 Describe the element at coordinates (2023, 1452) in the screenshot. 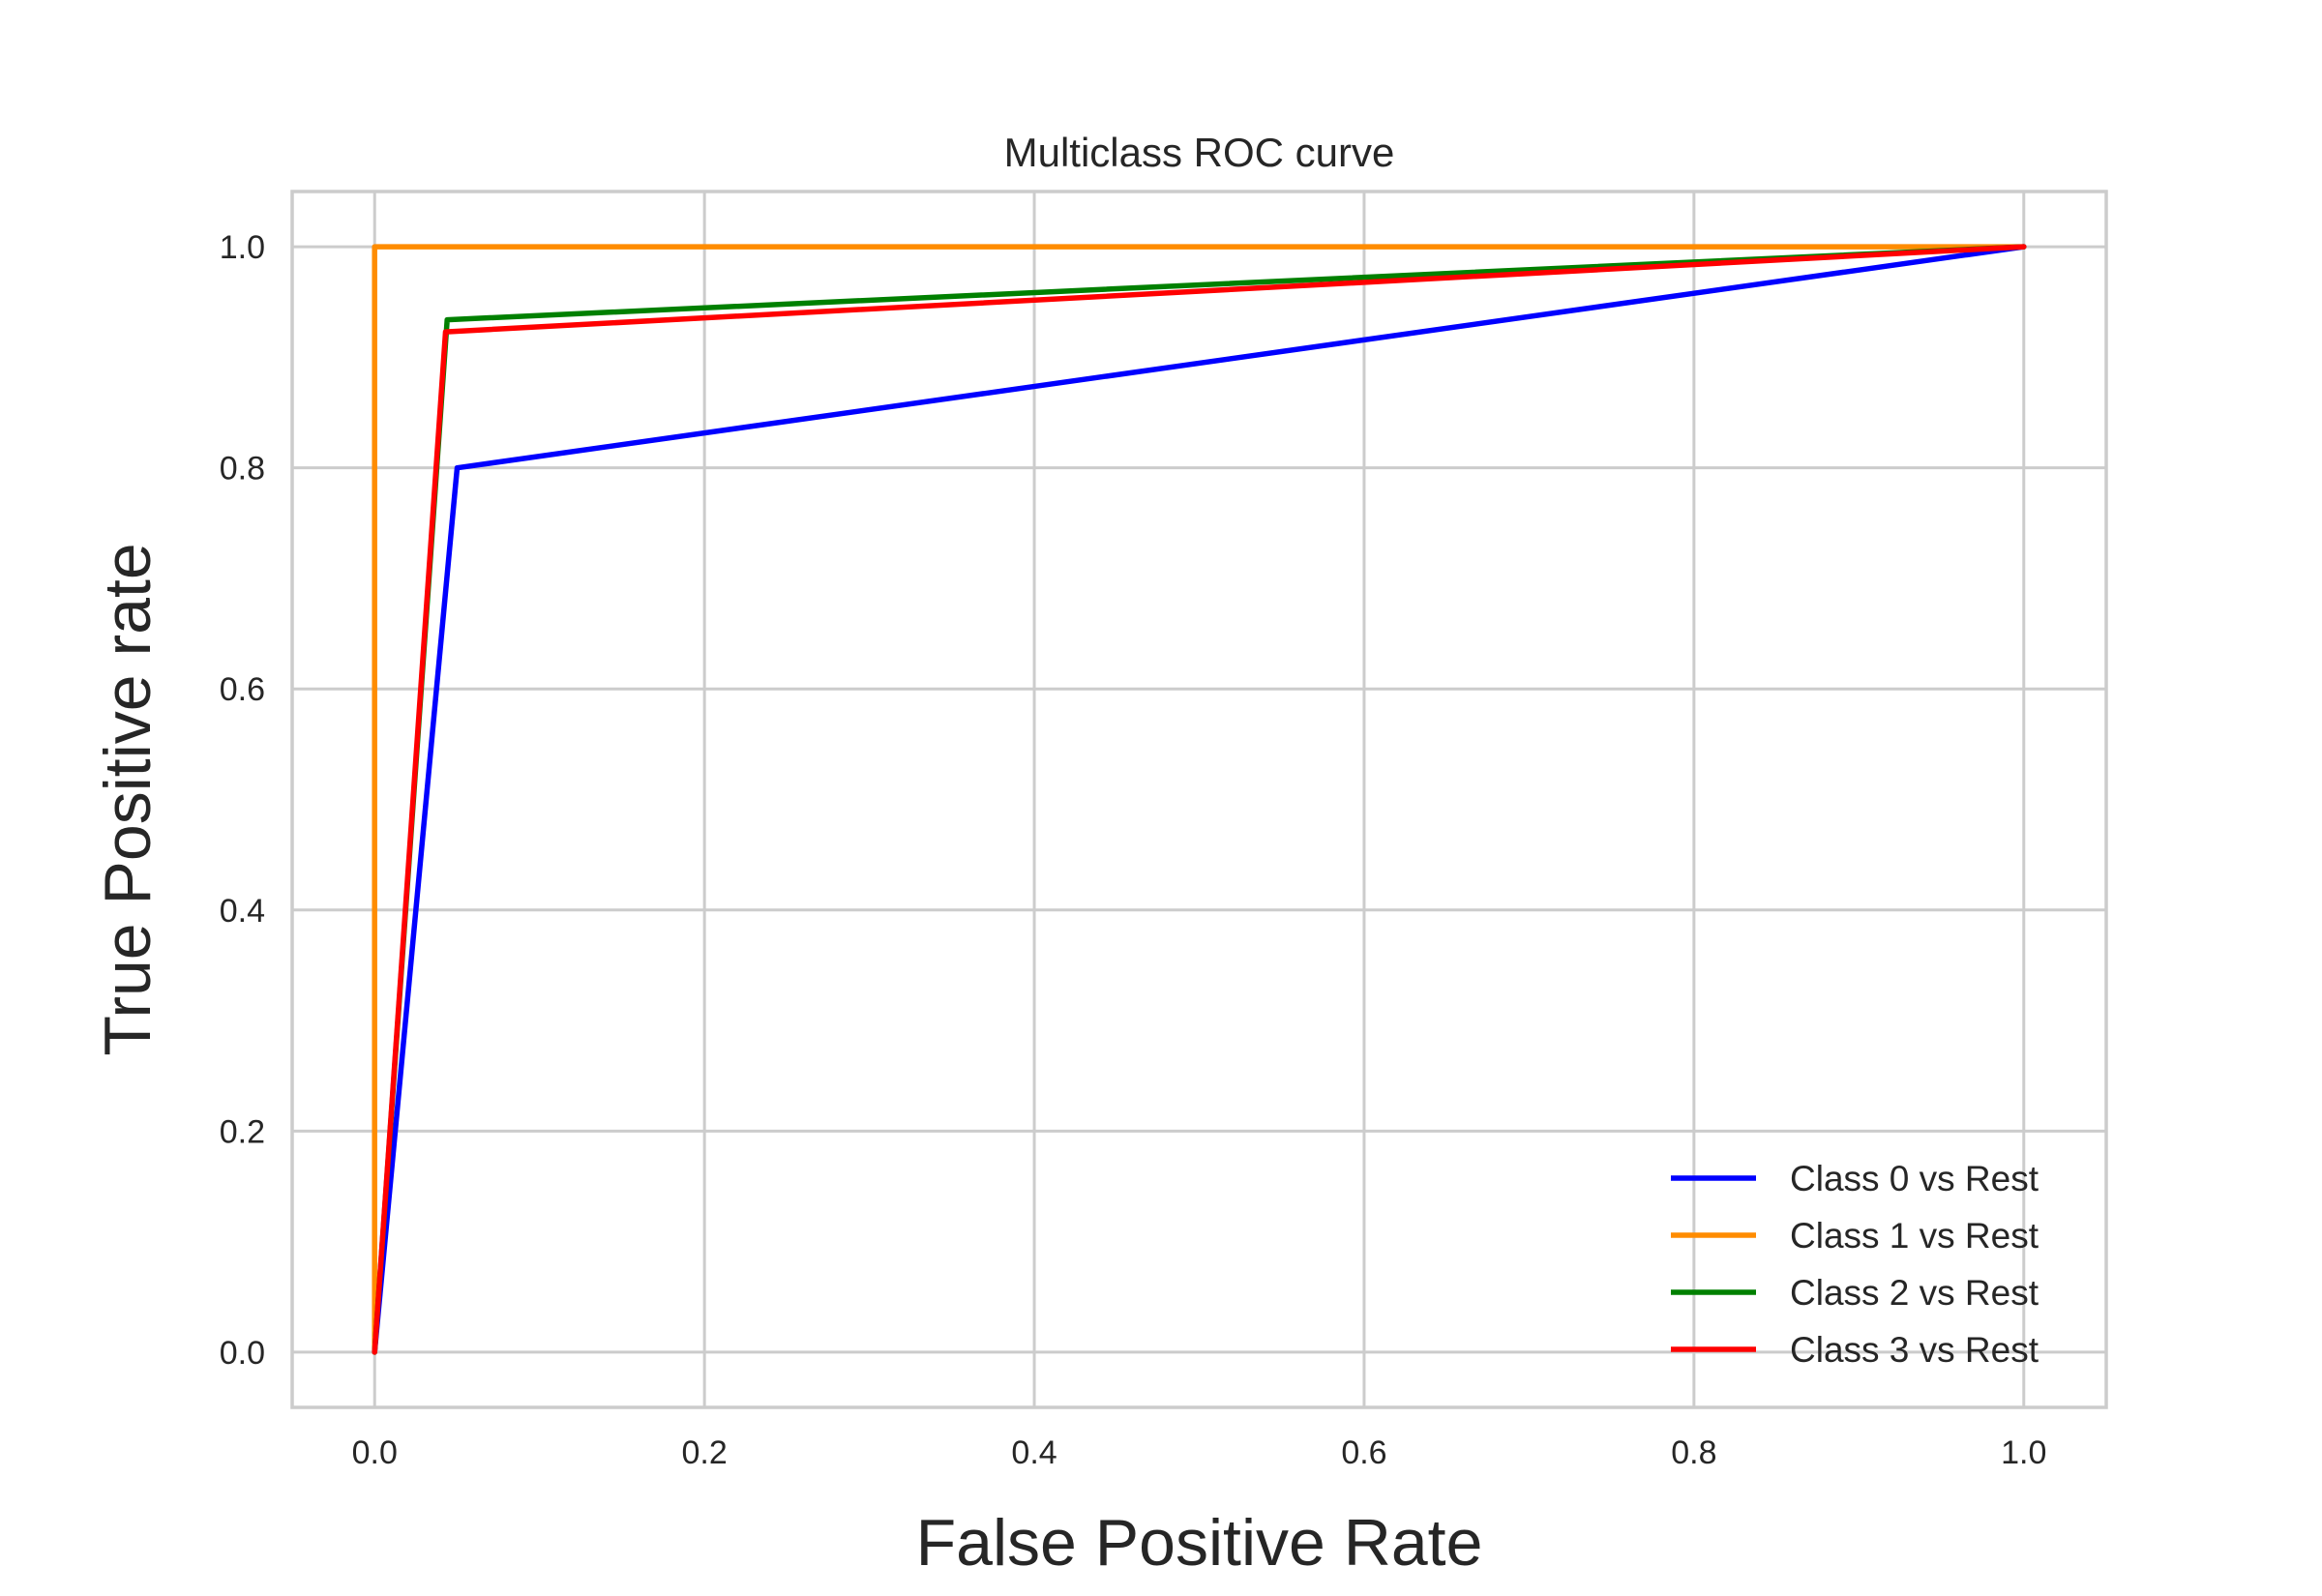

I see `x-tick-label: 1.0` at that location.